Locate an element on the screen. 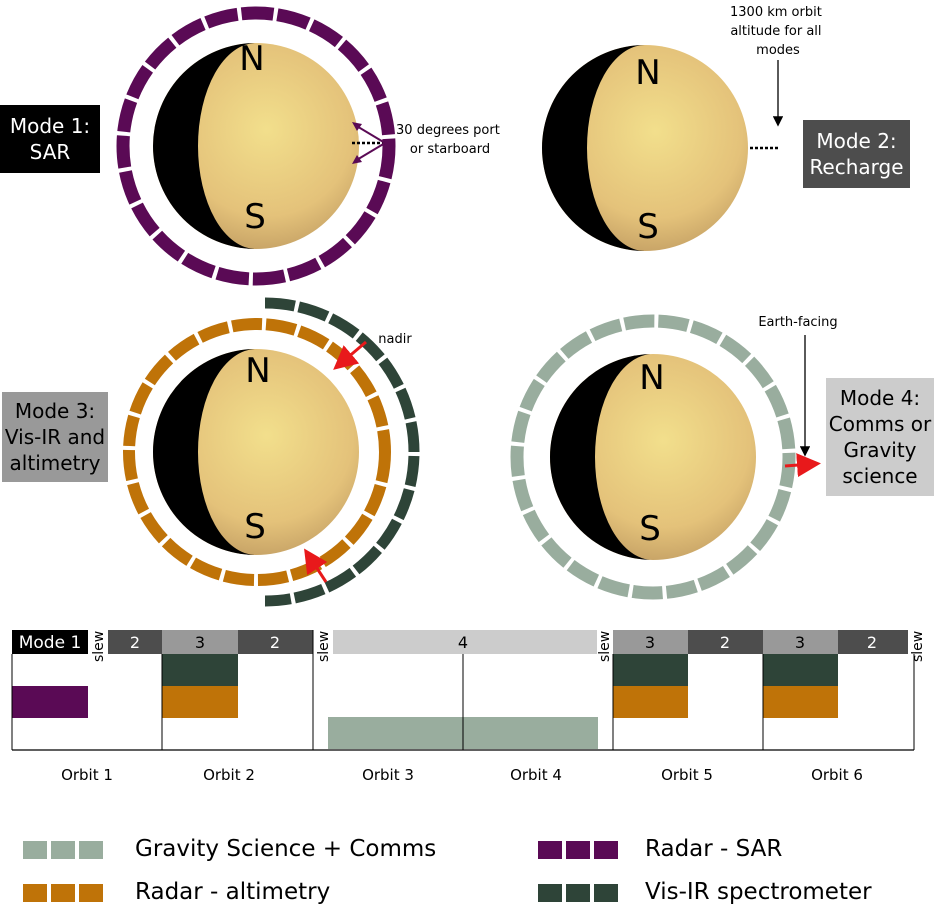  planet-mode1 is located at coordinates (256, 146).